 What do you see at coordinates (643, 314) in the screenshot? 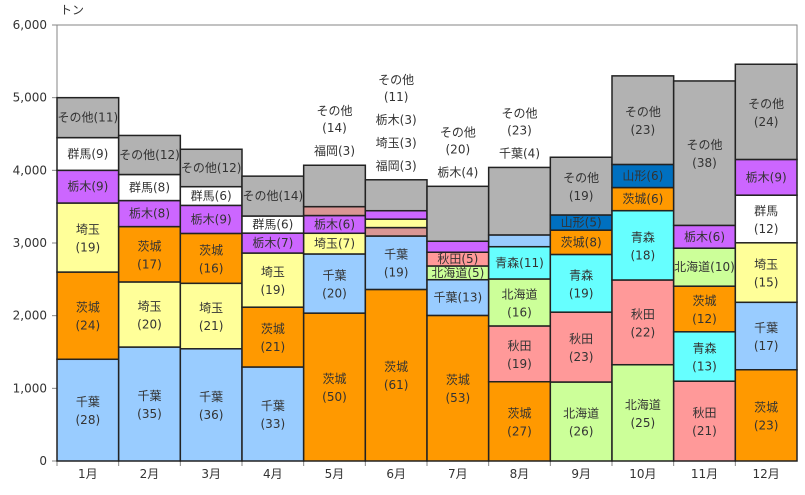
I see `data-label: 秋田` at bounding box center [643, 314].